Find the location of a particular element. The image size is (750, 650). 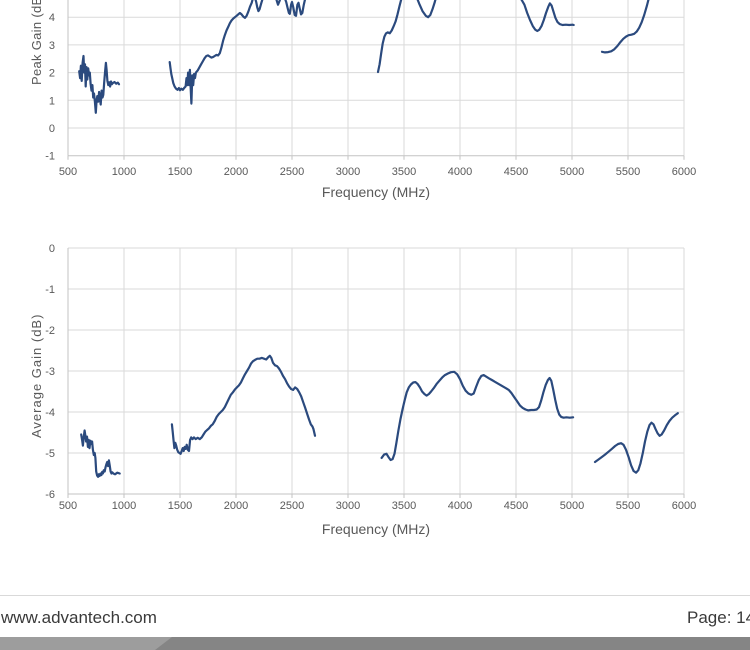

average-gain-chart-y-tick-label: -6 is located at coordinates (50, 495).